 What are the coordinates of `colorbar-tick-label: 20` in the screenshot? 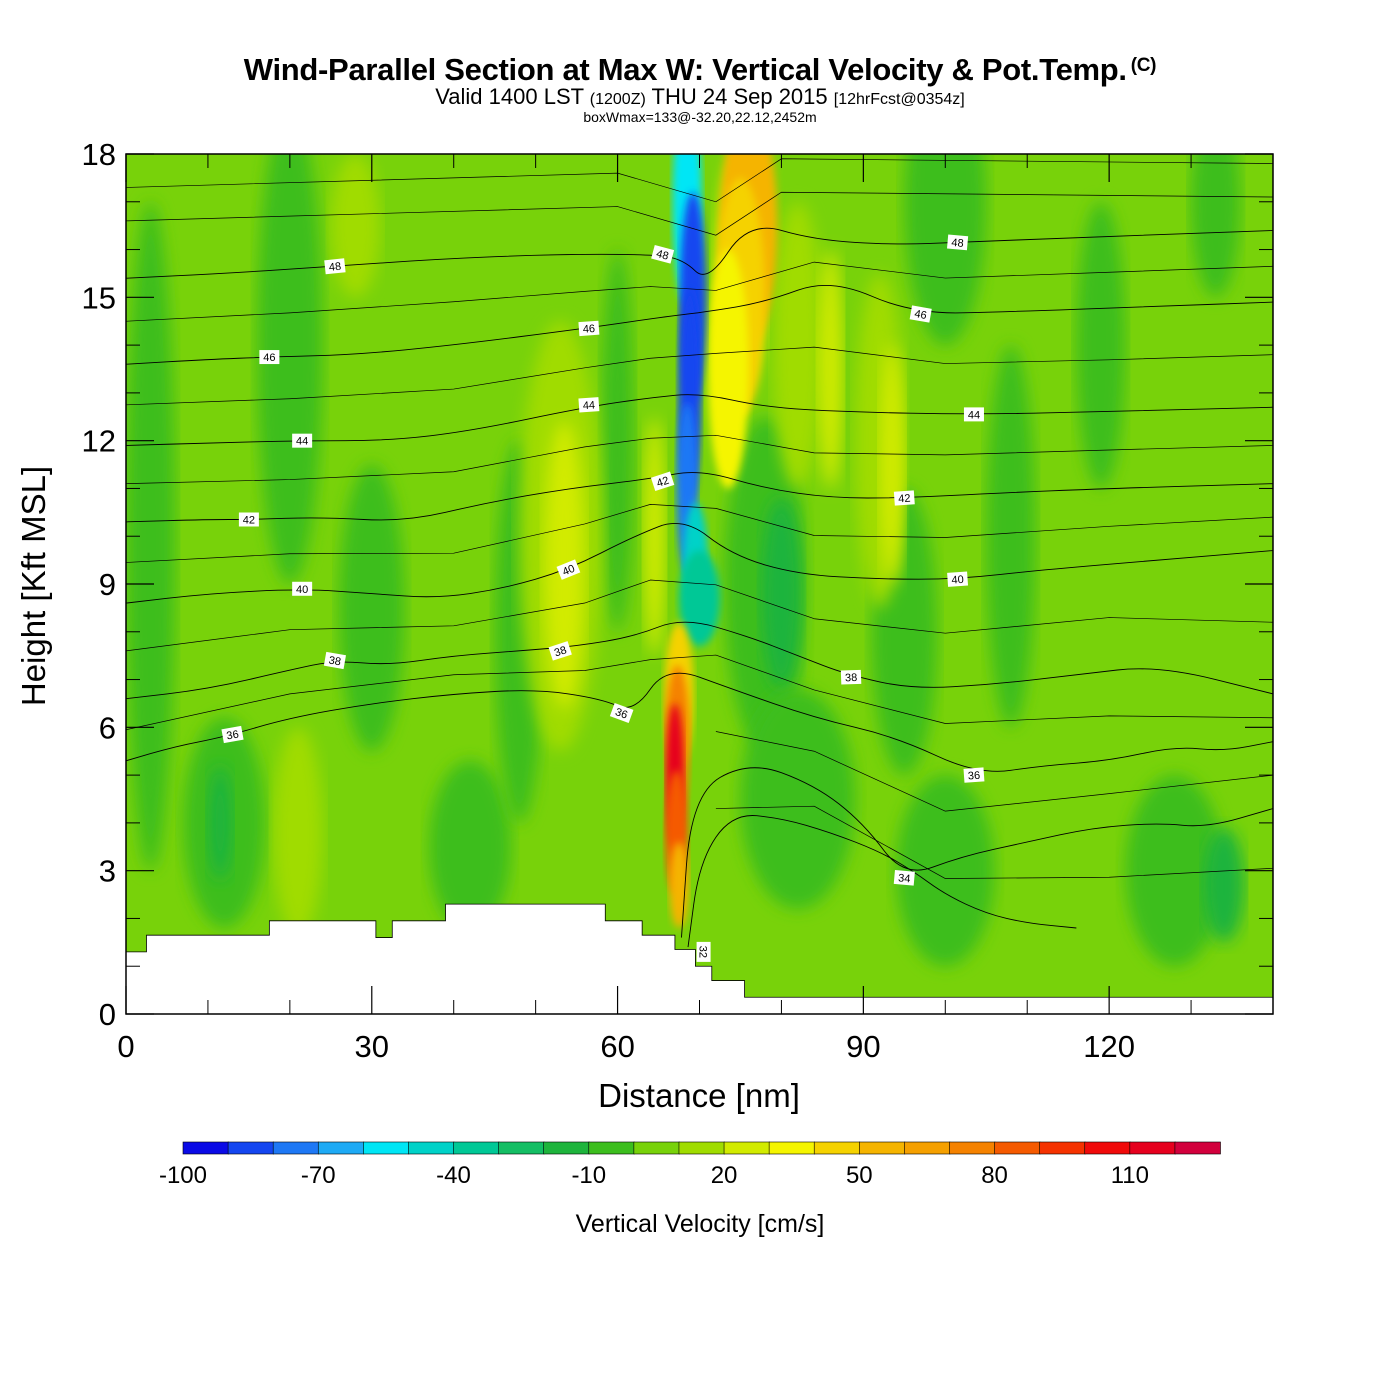 It's located at (724, 1175).